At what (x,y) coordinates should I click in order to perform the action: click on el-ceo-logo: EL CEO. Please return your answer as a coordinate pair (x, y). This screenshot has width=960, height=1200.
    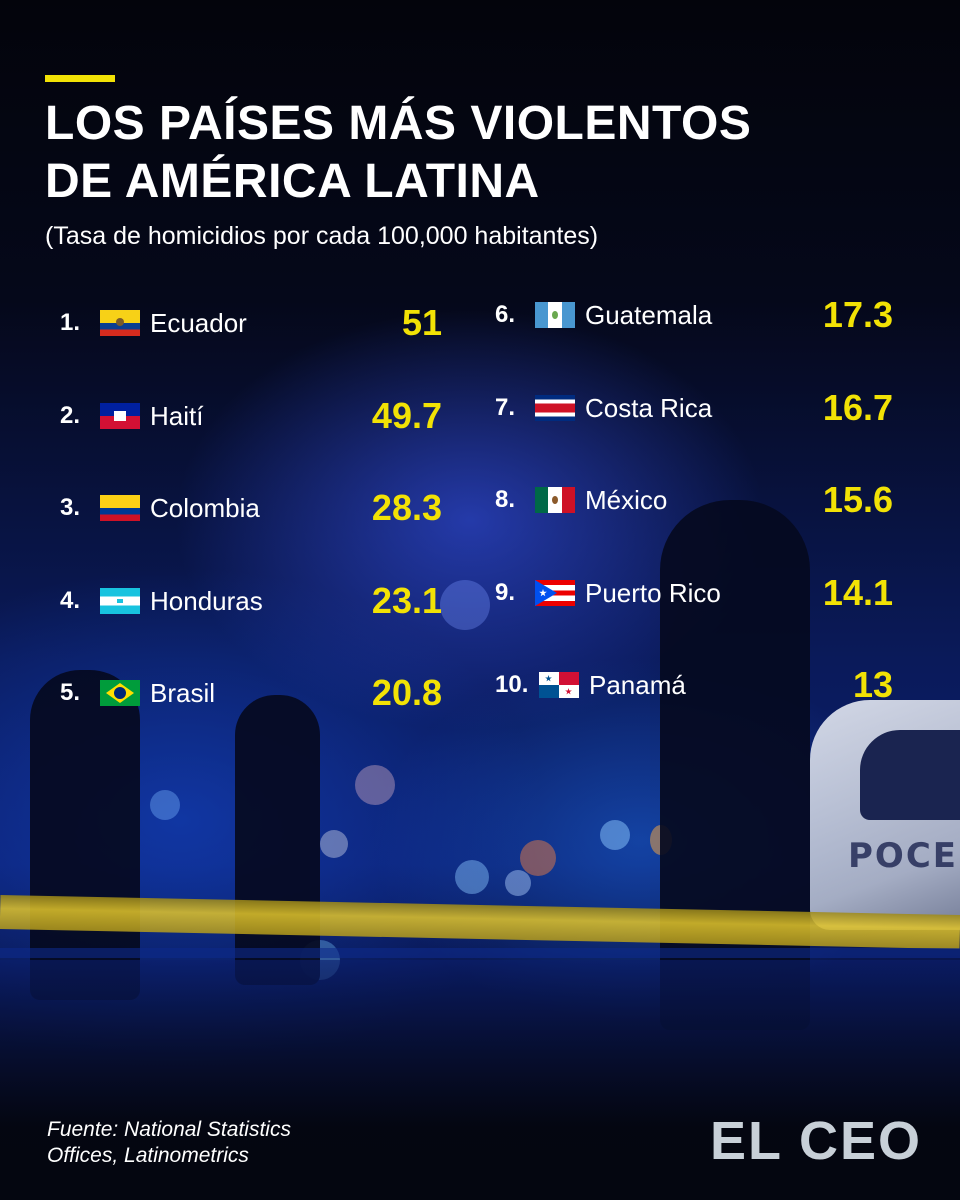
    Looking at the image, I should click on (816, 1141).